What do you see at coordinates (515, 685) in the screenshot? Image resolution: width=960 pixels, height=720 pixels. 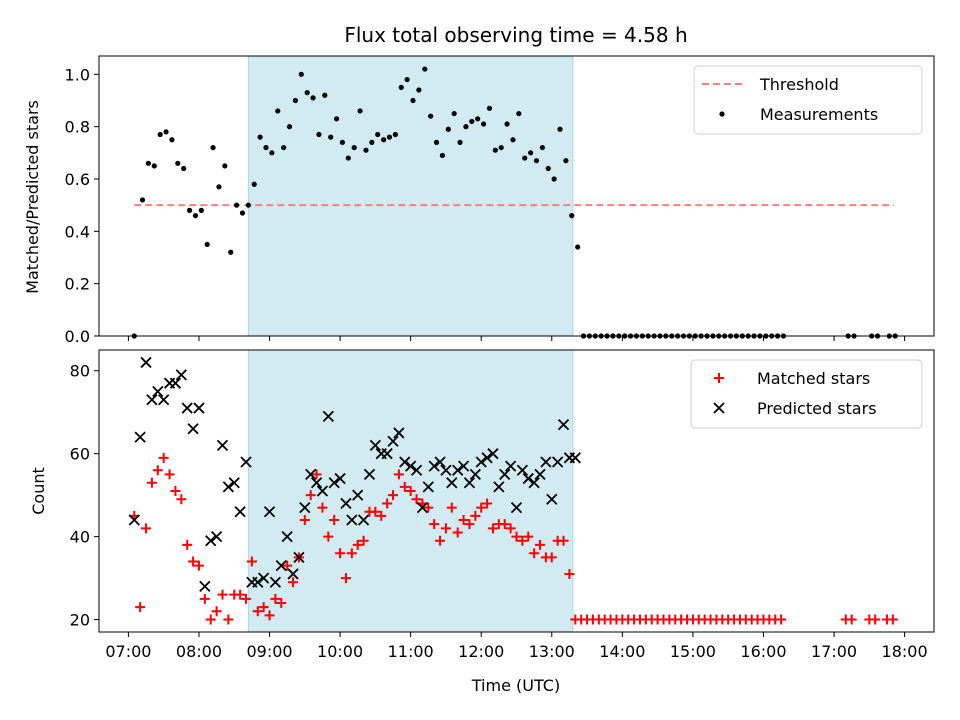 I see `x-axis-label: Time (UTC)` at bounding box center [515, 685].